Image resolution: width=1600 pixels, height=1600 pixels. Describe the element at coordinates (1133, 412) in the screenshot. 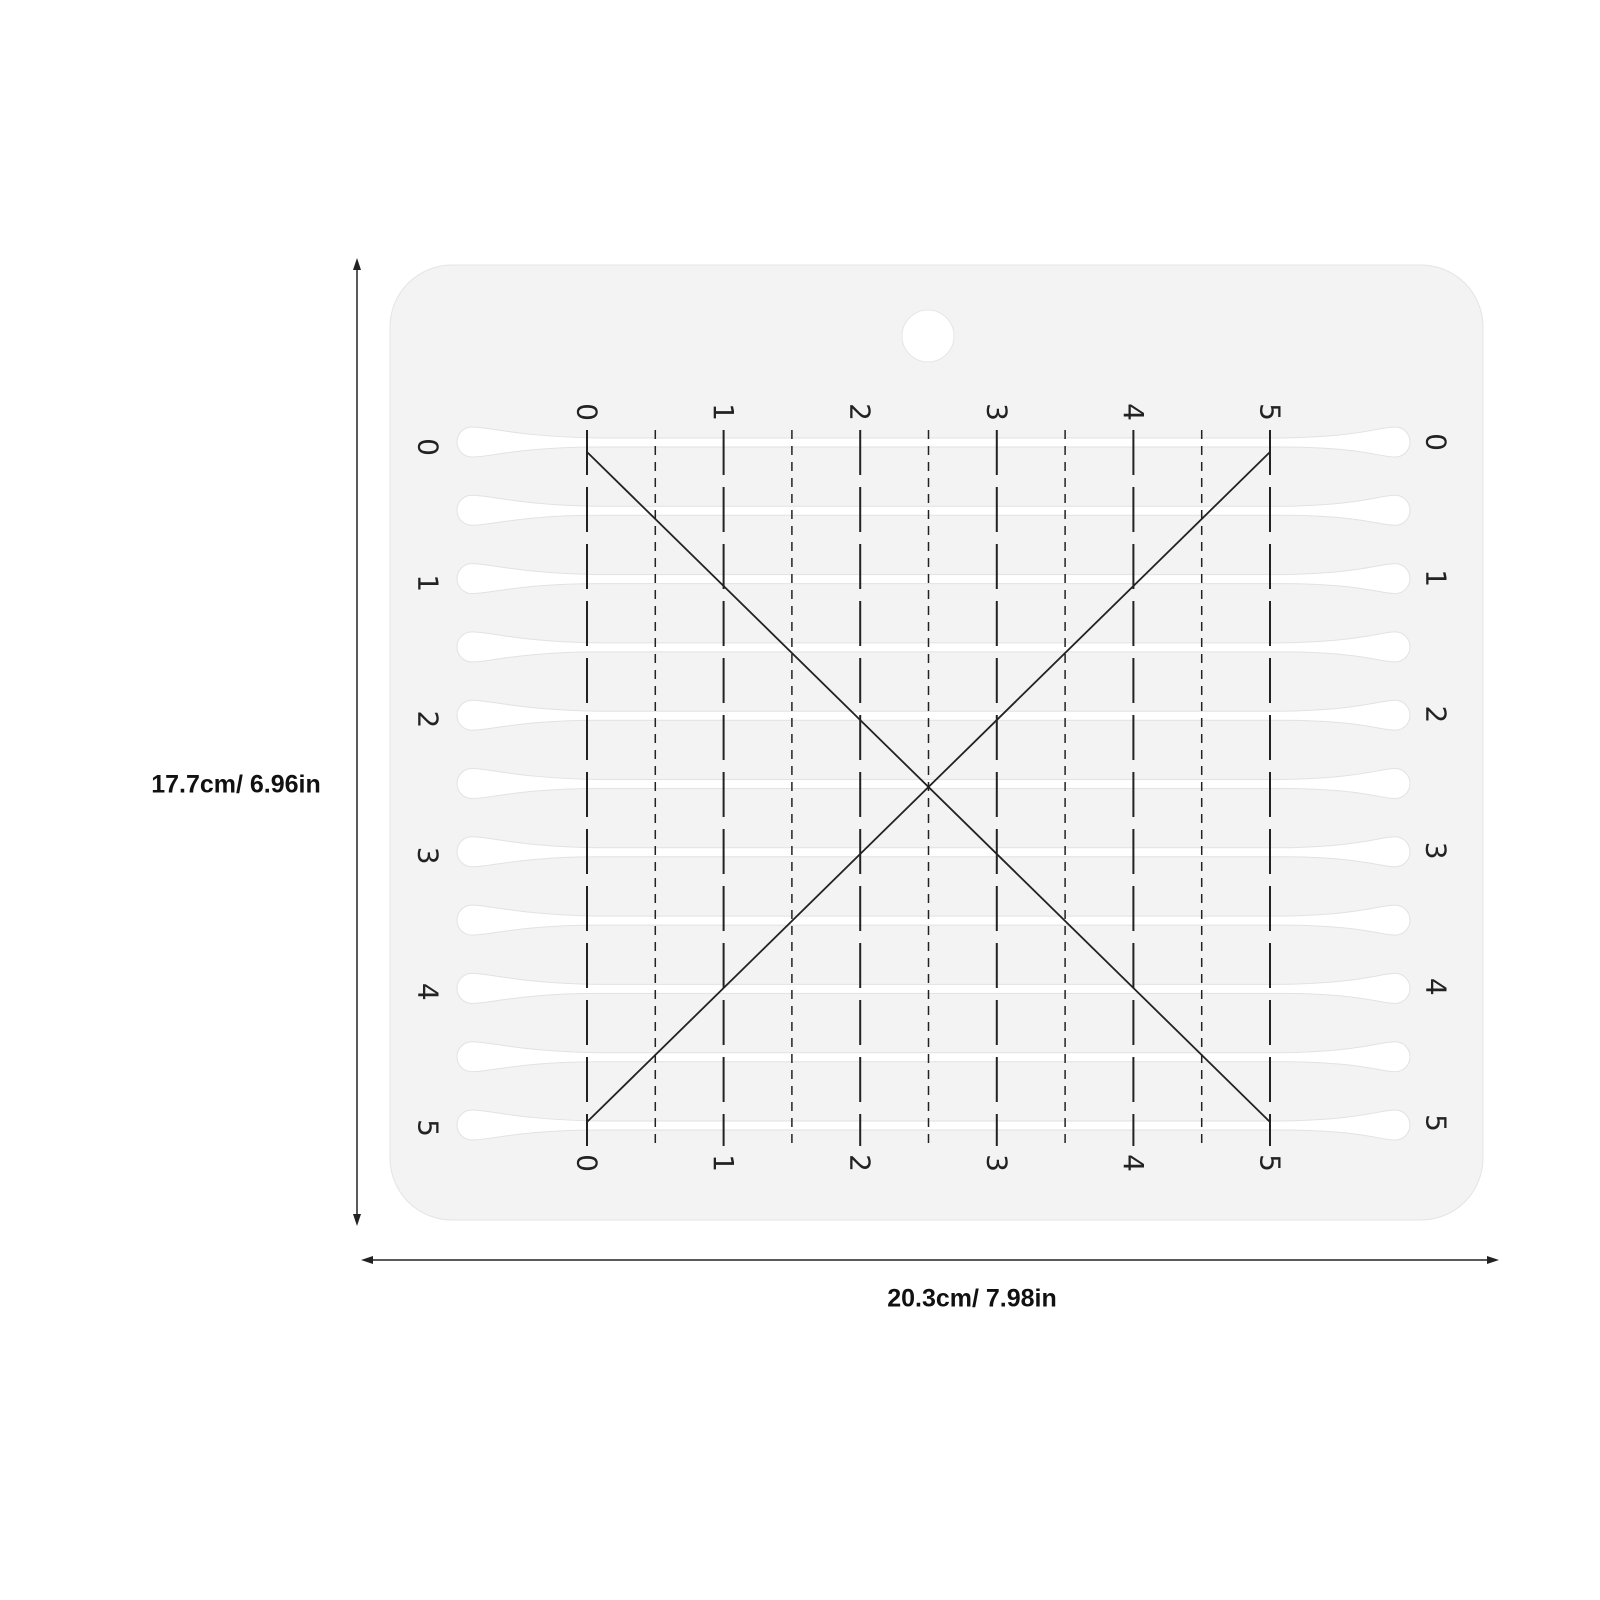

I see `top-scale-label: 4` at that location.